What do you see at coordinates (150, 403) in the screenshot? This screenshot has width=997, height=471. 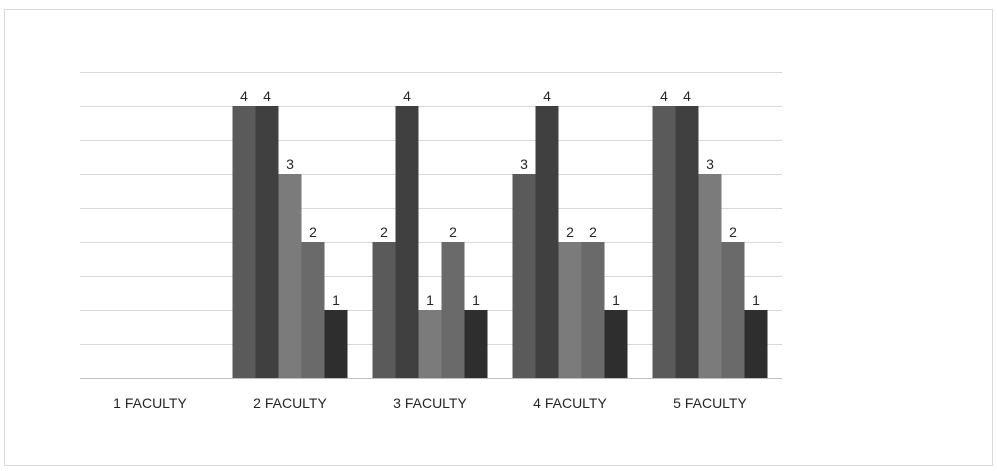 I see `x-tick-label: 1 FACULTY` at bounding box center [150, 403].